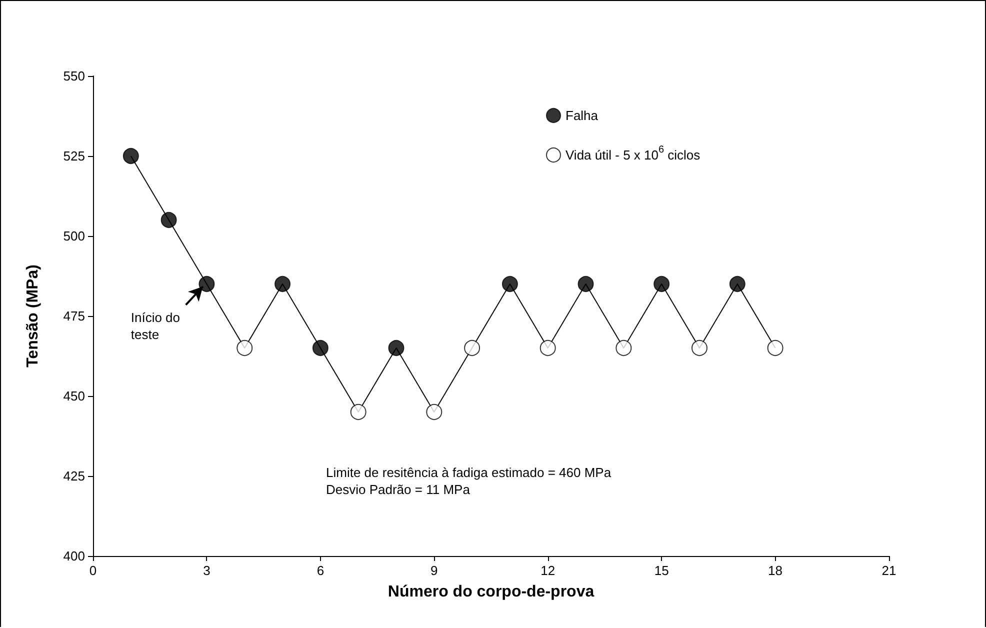  What do you see at coordinates (775, 570) in the screenshot?
I see `x-tick-label: 18` at bounding box center [775, 570].